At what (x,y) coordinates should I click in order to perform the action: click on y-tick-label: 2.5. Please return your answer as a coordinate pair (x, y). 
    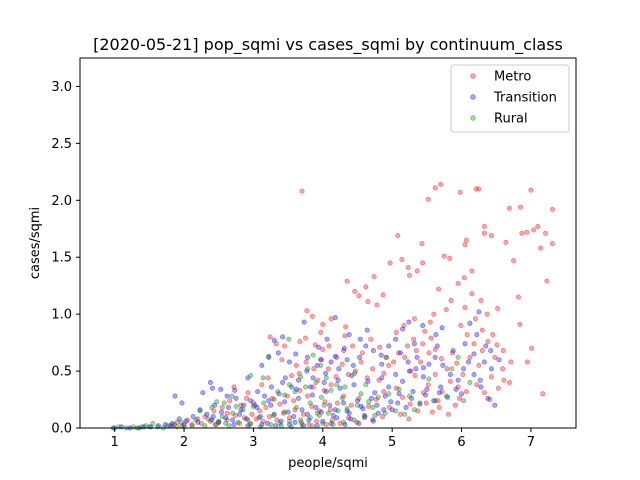
    Looking at the image, I should click on (61, 144).